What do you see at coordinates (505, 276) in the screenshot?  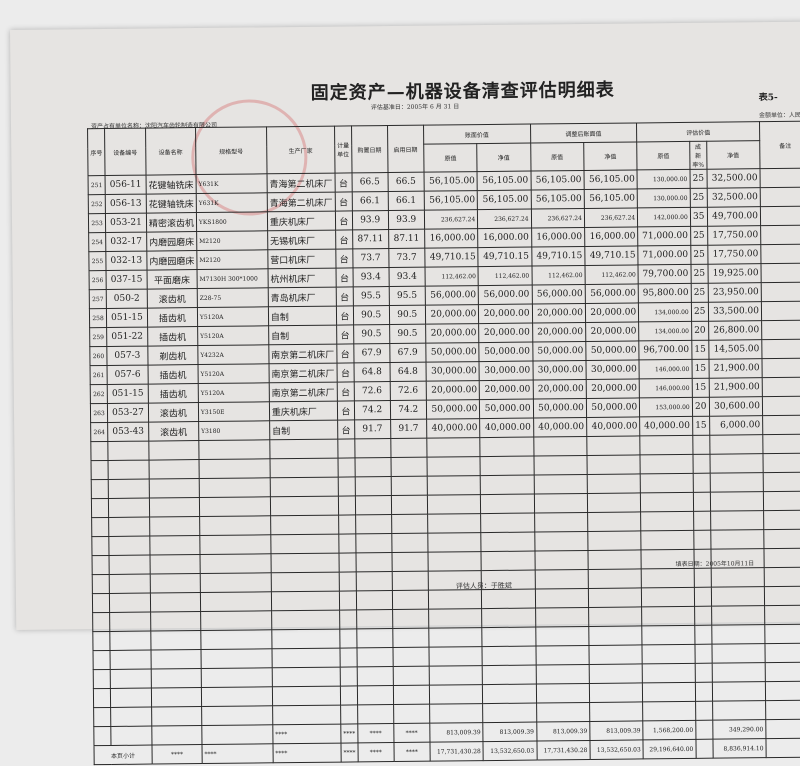 I see `cell-bn: 112,462.00` at bounding box center [505, 276].